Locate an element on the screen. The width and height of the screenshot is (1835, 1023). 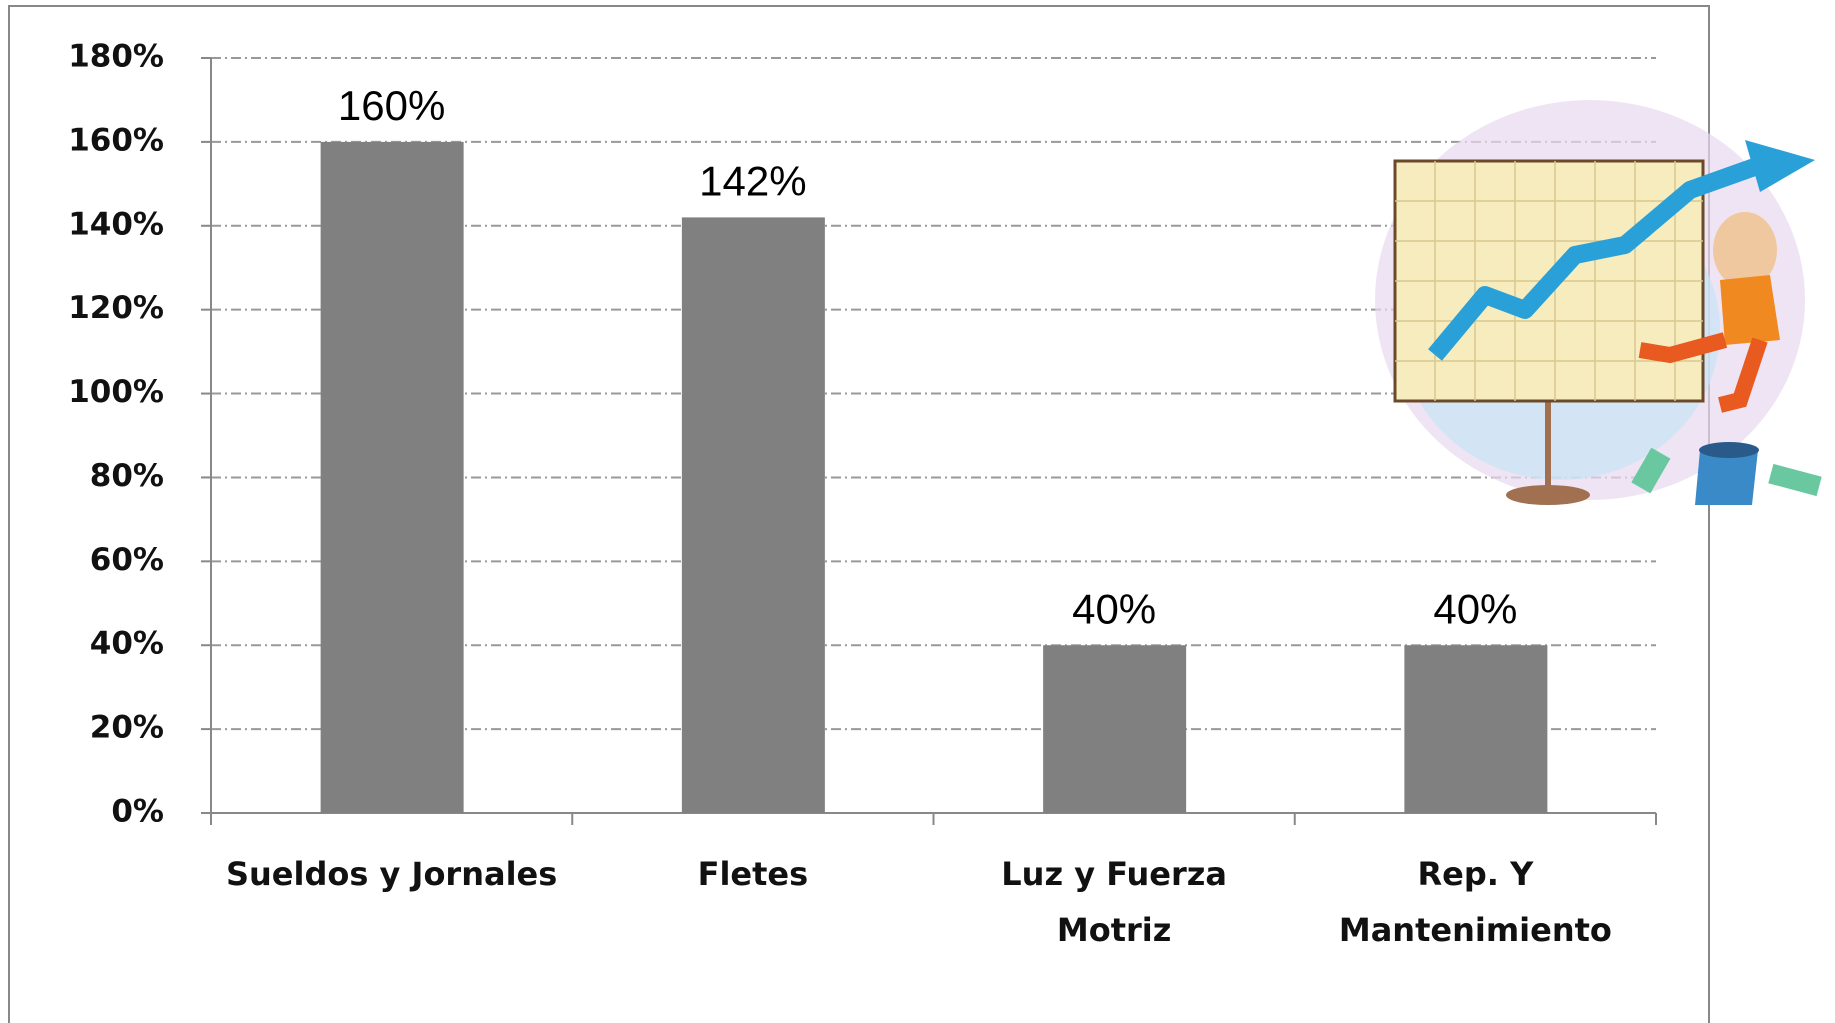
y-tick-label: 20% is located at coordinates (127, 728).